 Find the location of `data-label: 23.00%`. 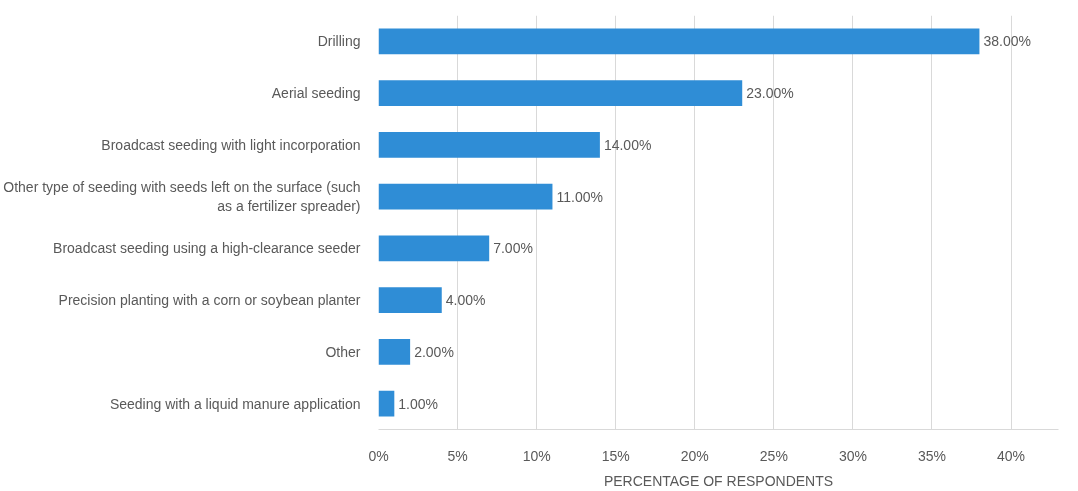

data-label: 23.00% is located at coordinates (770, 93).